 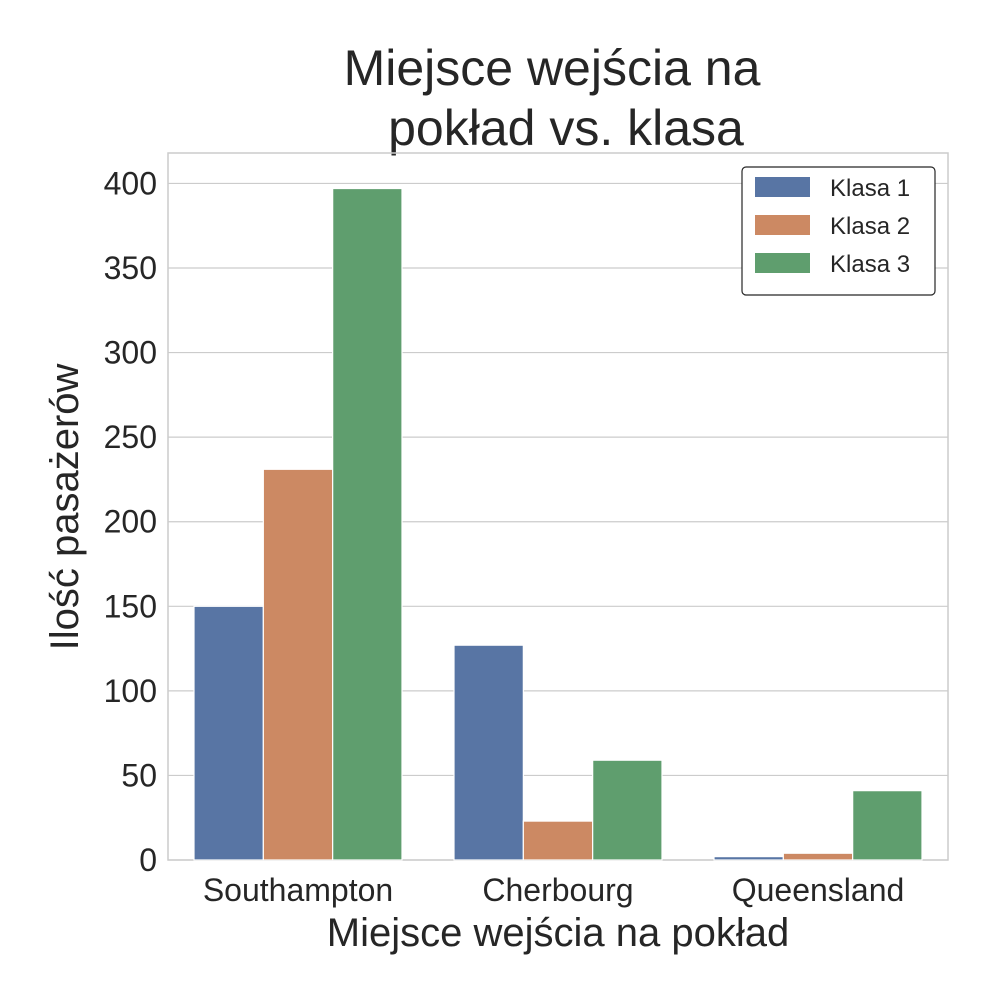 I want to click on bar-klasa-3-southampton, so click(x=367, y=524).